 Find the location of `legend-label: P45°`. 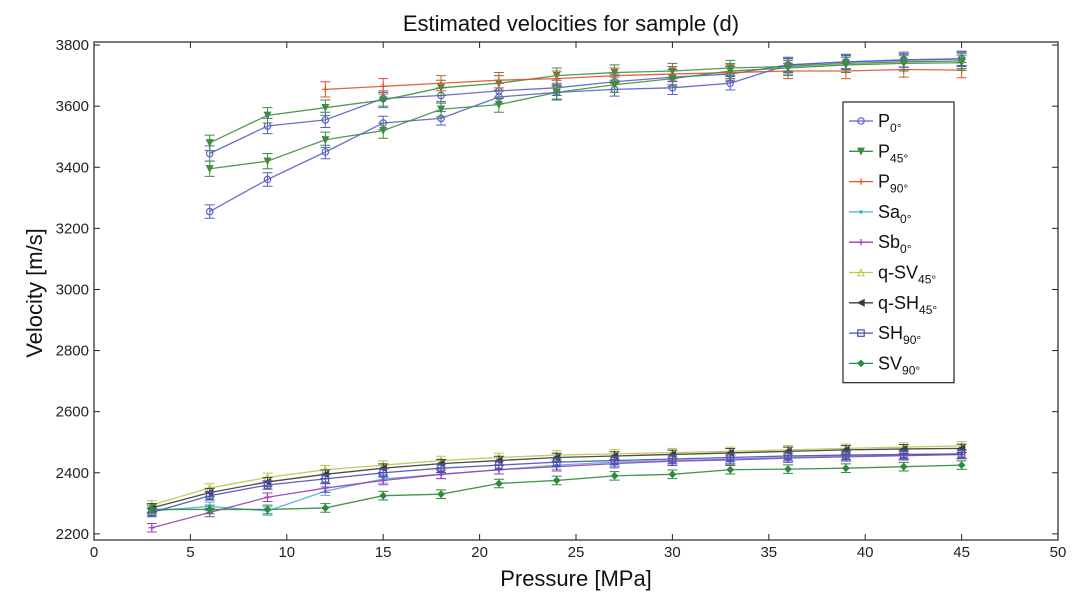

legend-label: P45° is located at coordinates (893, 153).